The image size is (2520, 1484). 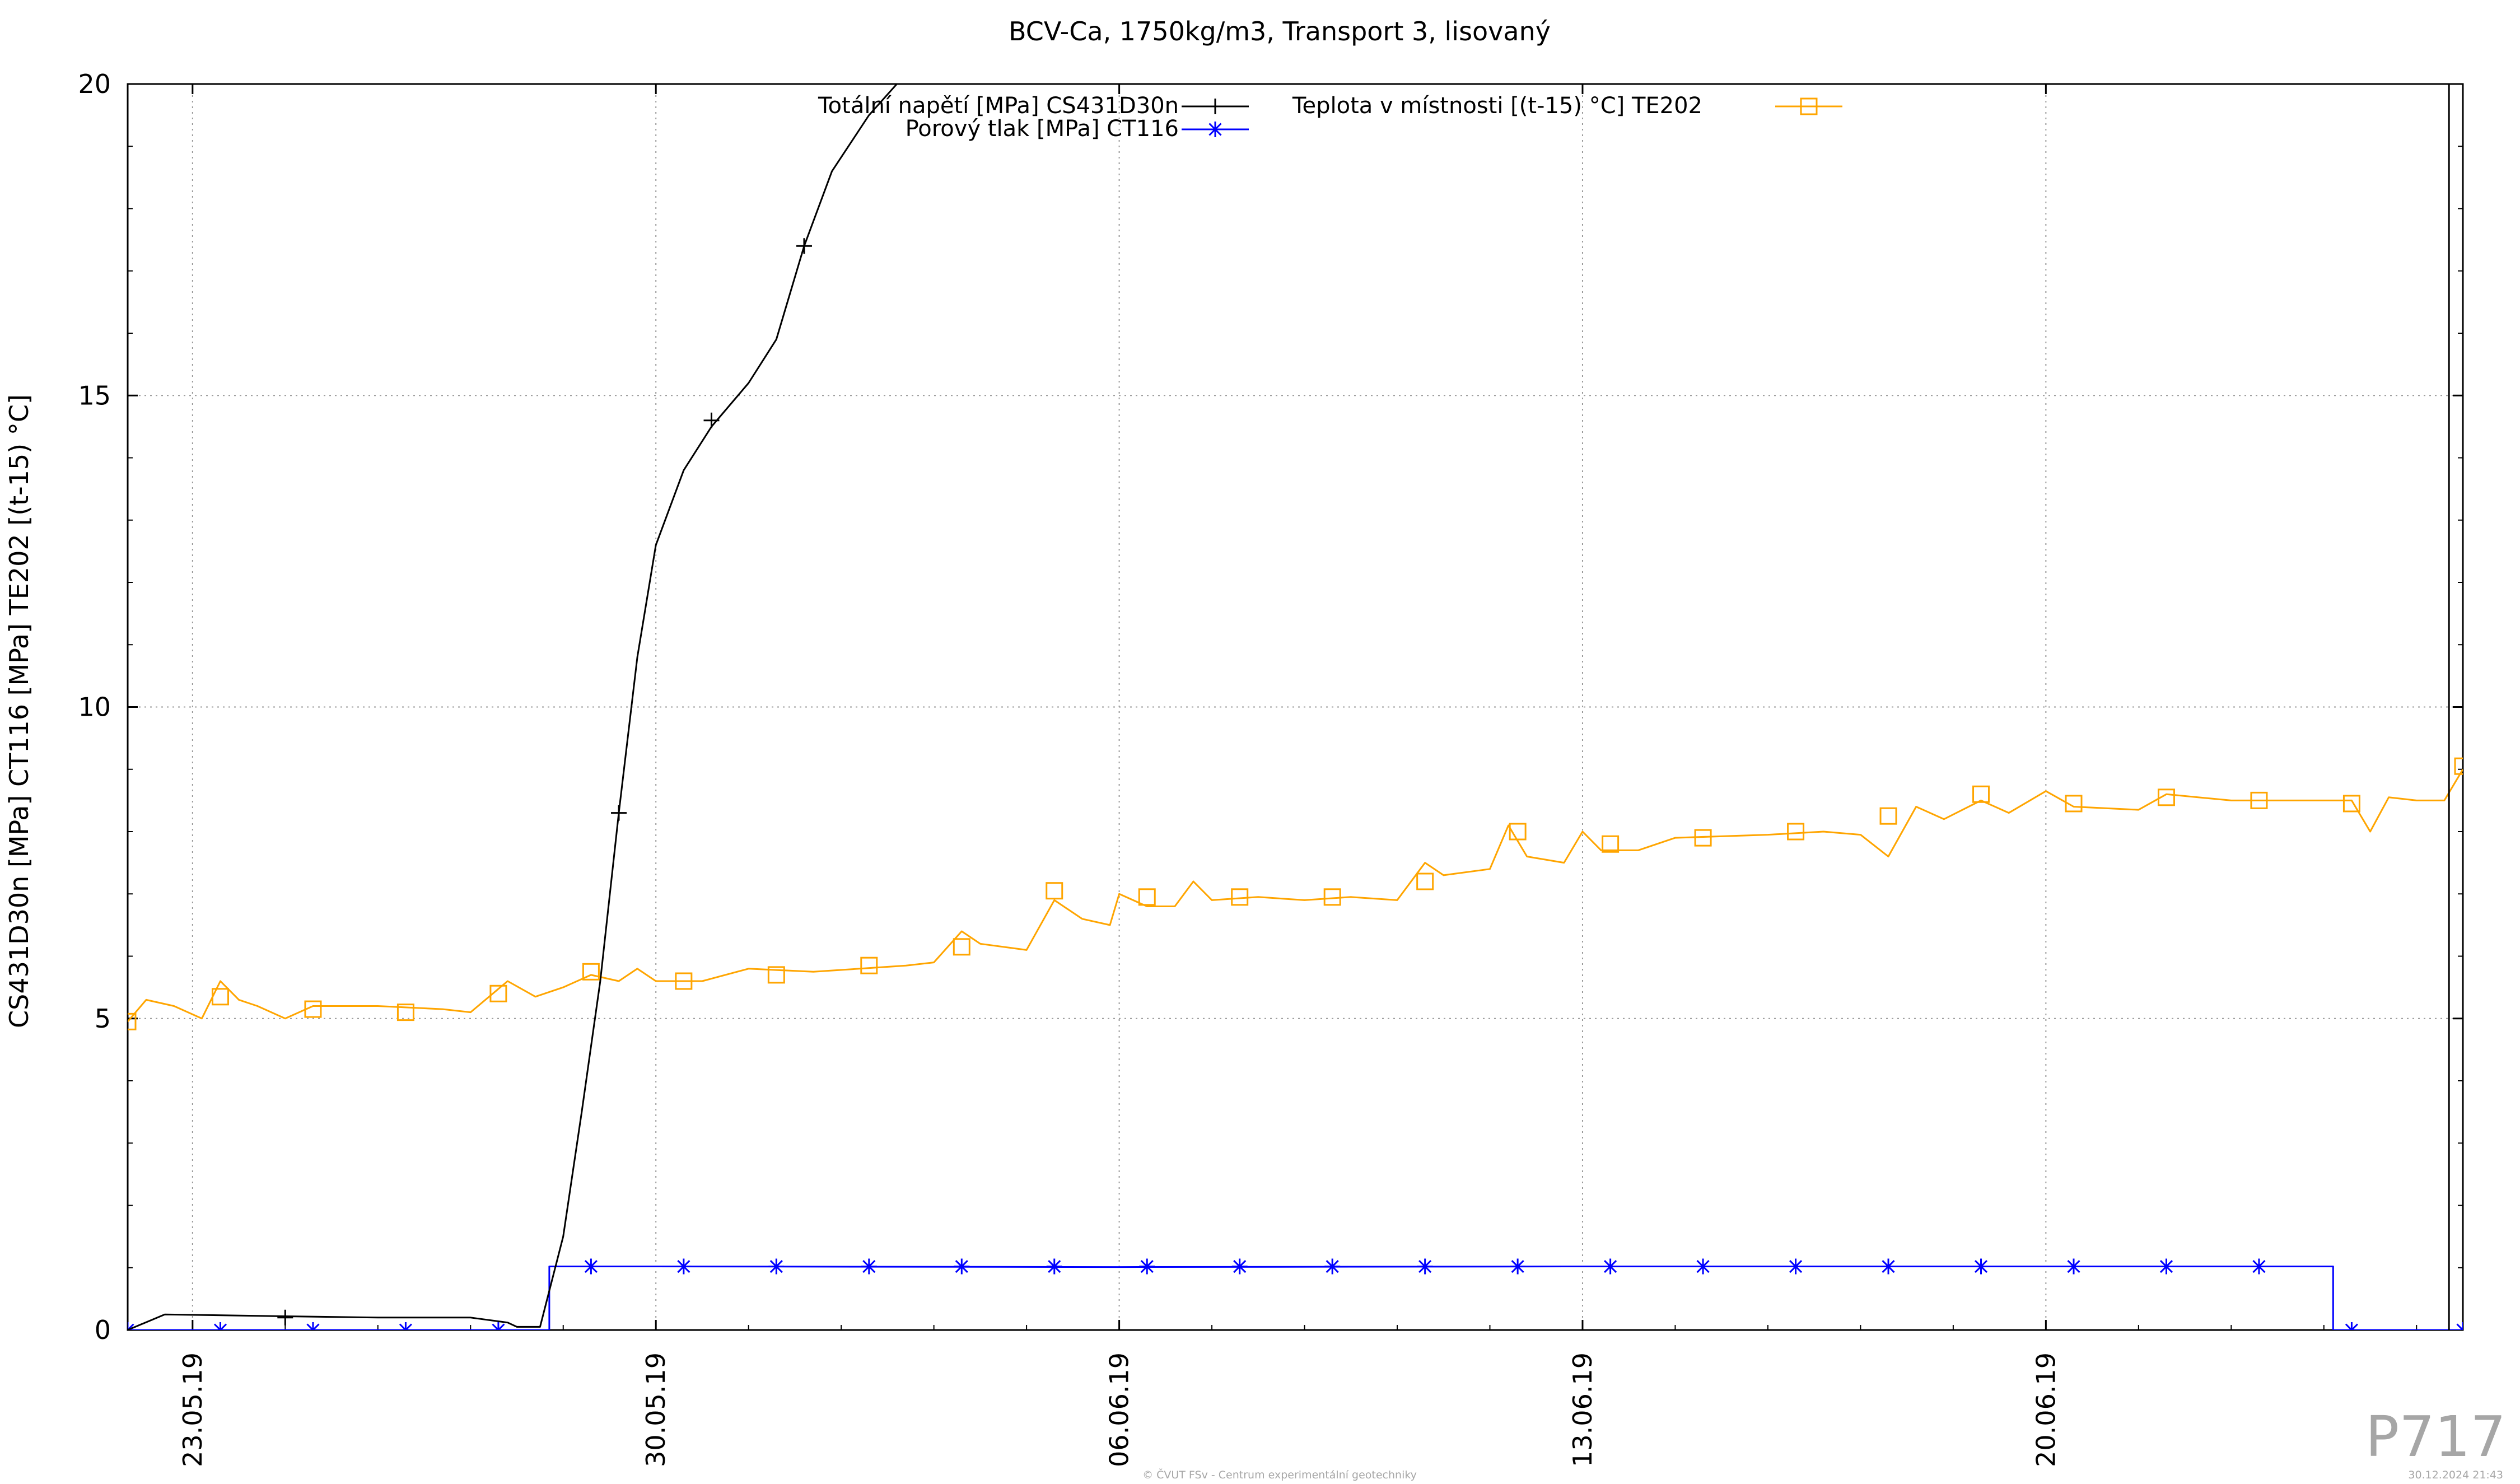 What do you see at coordinates (999, 106) in the screenshot?
I see `legend-label: Totální napětí [MPa] CS431D30n` at bounding box center [999, 106].